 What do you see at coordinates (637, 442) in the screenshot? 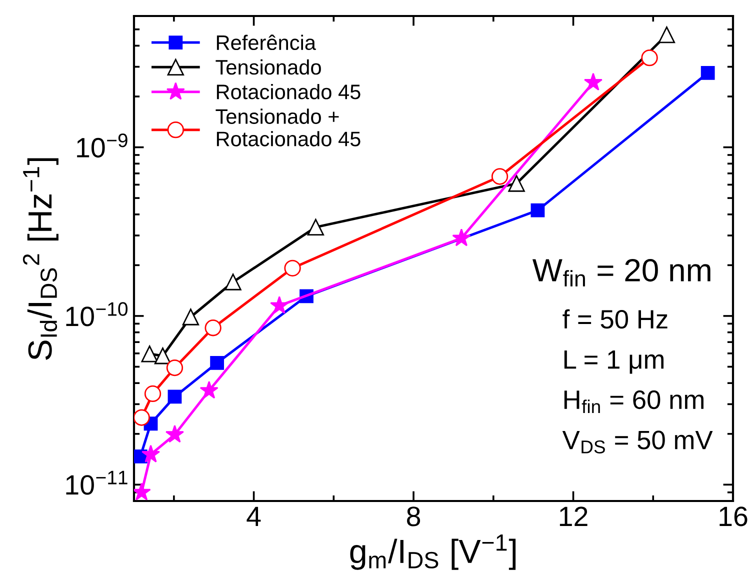
I see `annotation: V$_{DS}$ = 50 mV` at bounding box center [637, 442].